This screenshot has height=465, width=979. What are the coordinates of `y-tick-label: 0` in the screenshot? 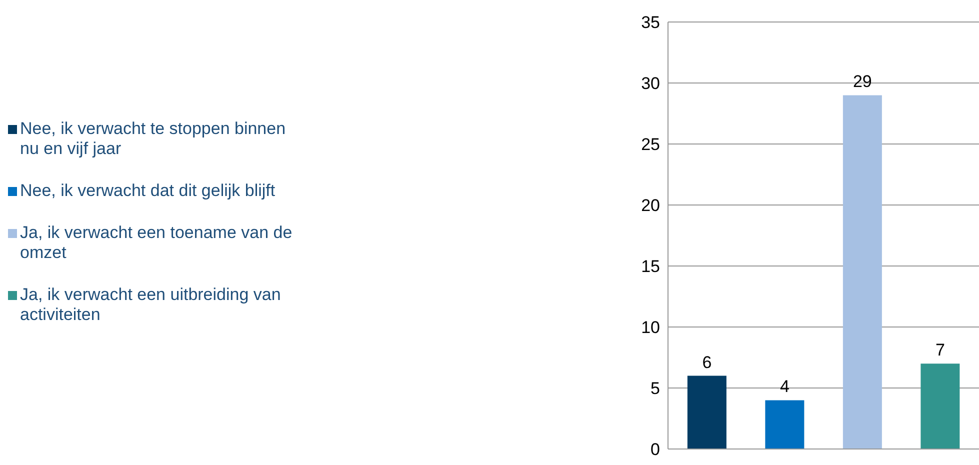 It's located at (655, 450).